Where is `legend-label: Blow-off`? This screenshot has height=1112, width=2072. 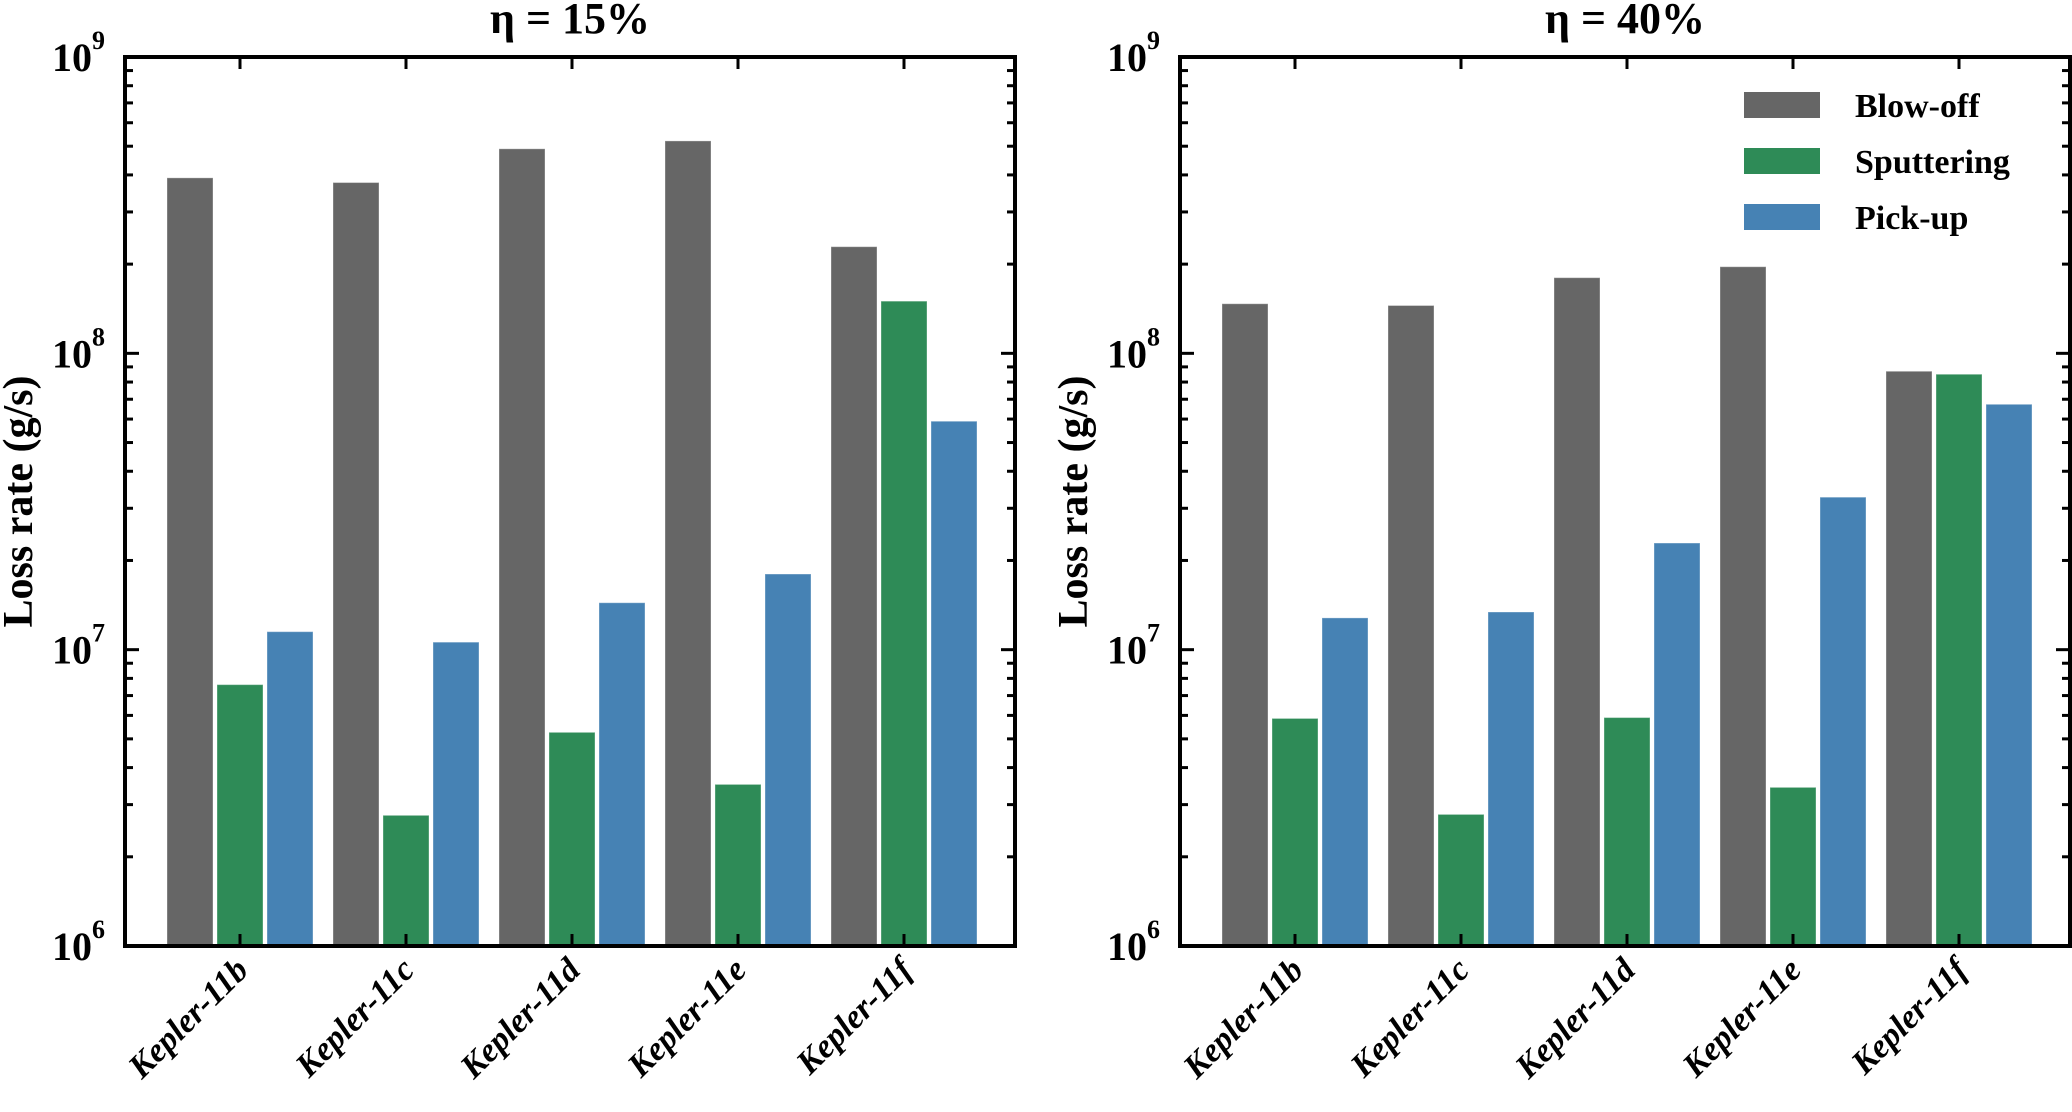
legend-label: Blow-off is located at coordinates (1917, 106).